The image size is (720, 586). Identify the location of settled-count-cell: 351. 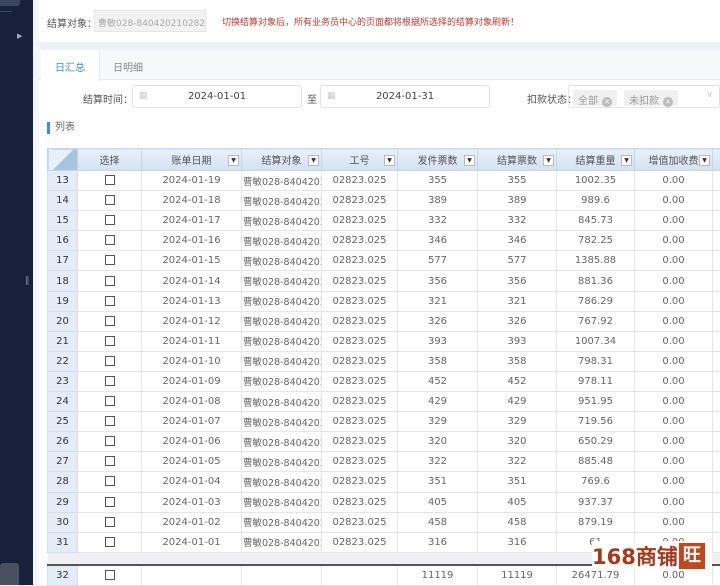
(517, 482).